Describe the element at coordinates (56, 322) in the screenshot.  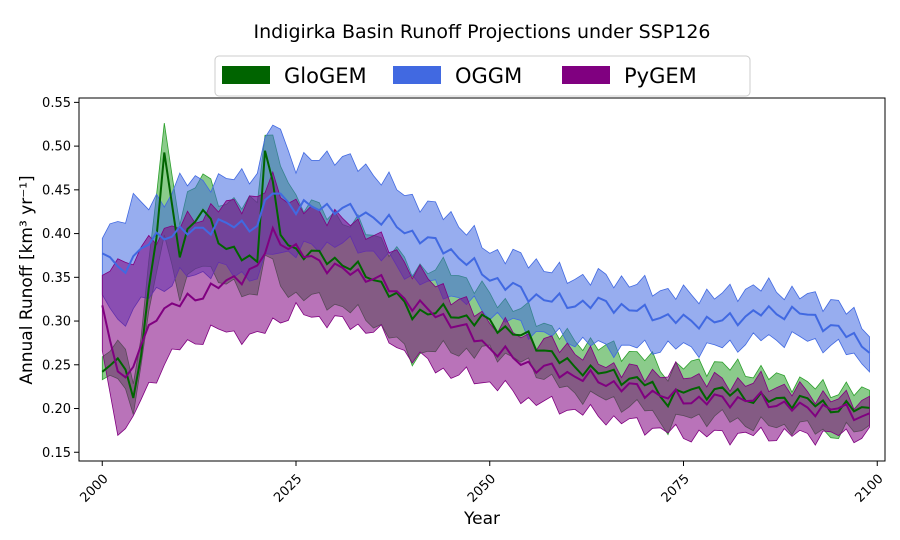
I see `y-tick-label: 0.30` at that location.